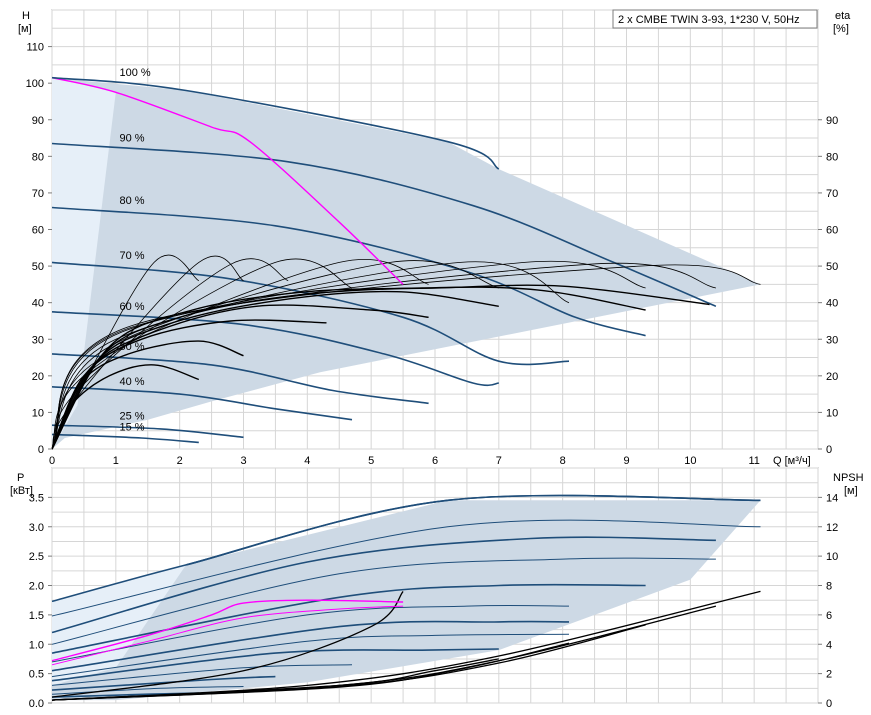 The image size is (871, 715). What do you see at coordinates (832, 121) in the screenshot?
I see `y-right-tick-label: 90` at bounding box center [832, 121].